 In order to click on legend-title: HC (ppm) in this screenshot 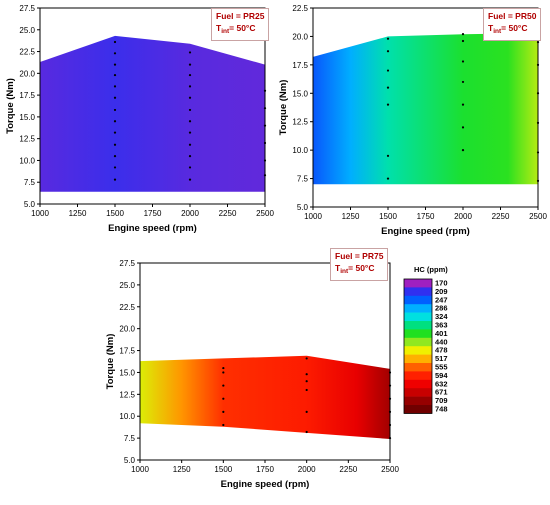, I will do `click(431, 269)`.